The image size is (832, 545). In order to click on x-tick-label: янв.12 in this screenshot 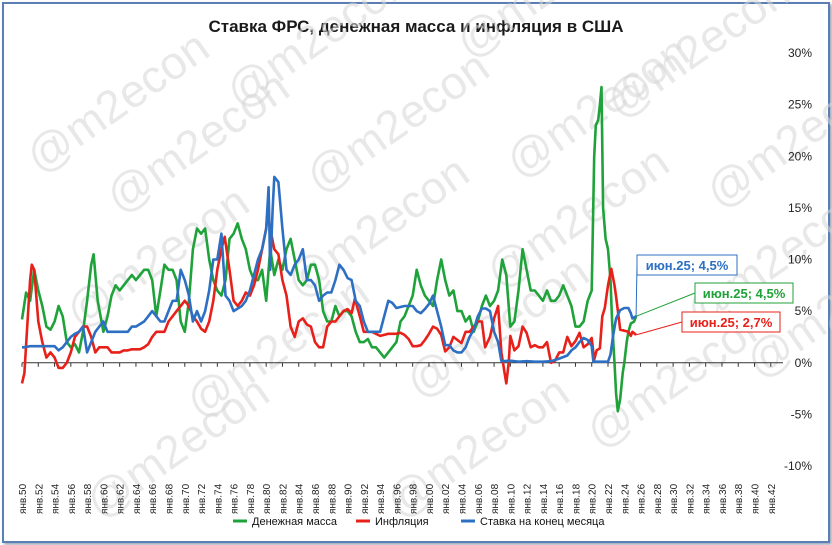, I will do `click(528, 498)`.